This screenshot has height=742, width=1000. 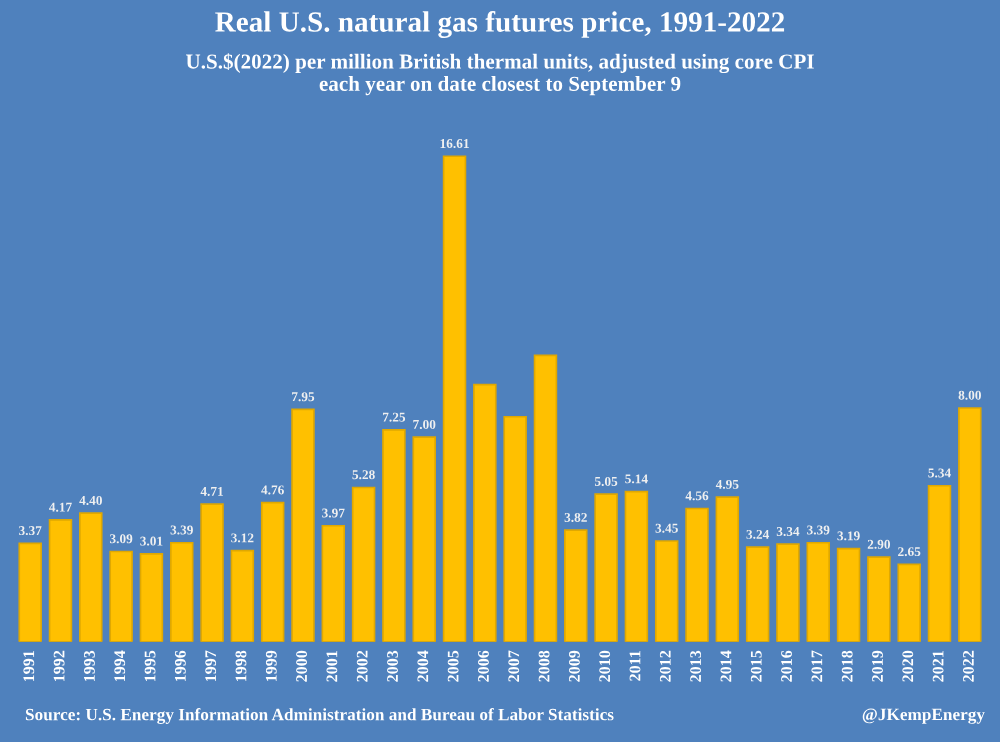 What do you see at coordinates (726, 666) in the screenshot?
I see `x-tick-label: 2014` at bounding box center [726, 666].